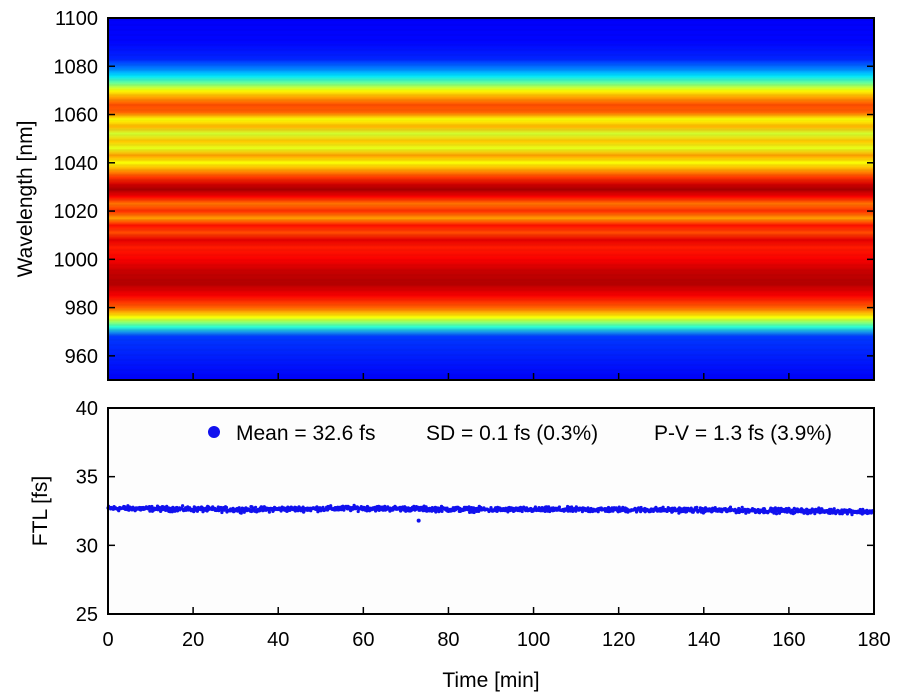 This screenshot has width=904, height=700. I want to click on ftl-outlier-point, so click(418, 520).